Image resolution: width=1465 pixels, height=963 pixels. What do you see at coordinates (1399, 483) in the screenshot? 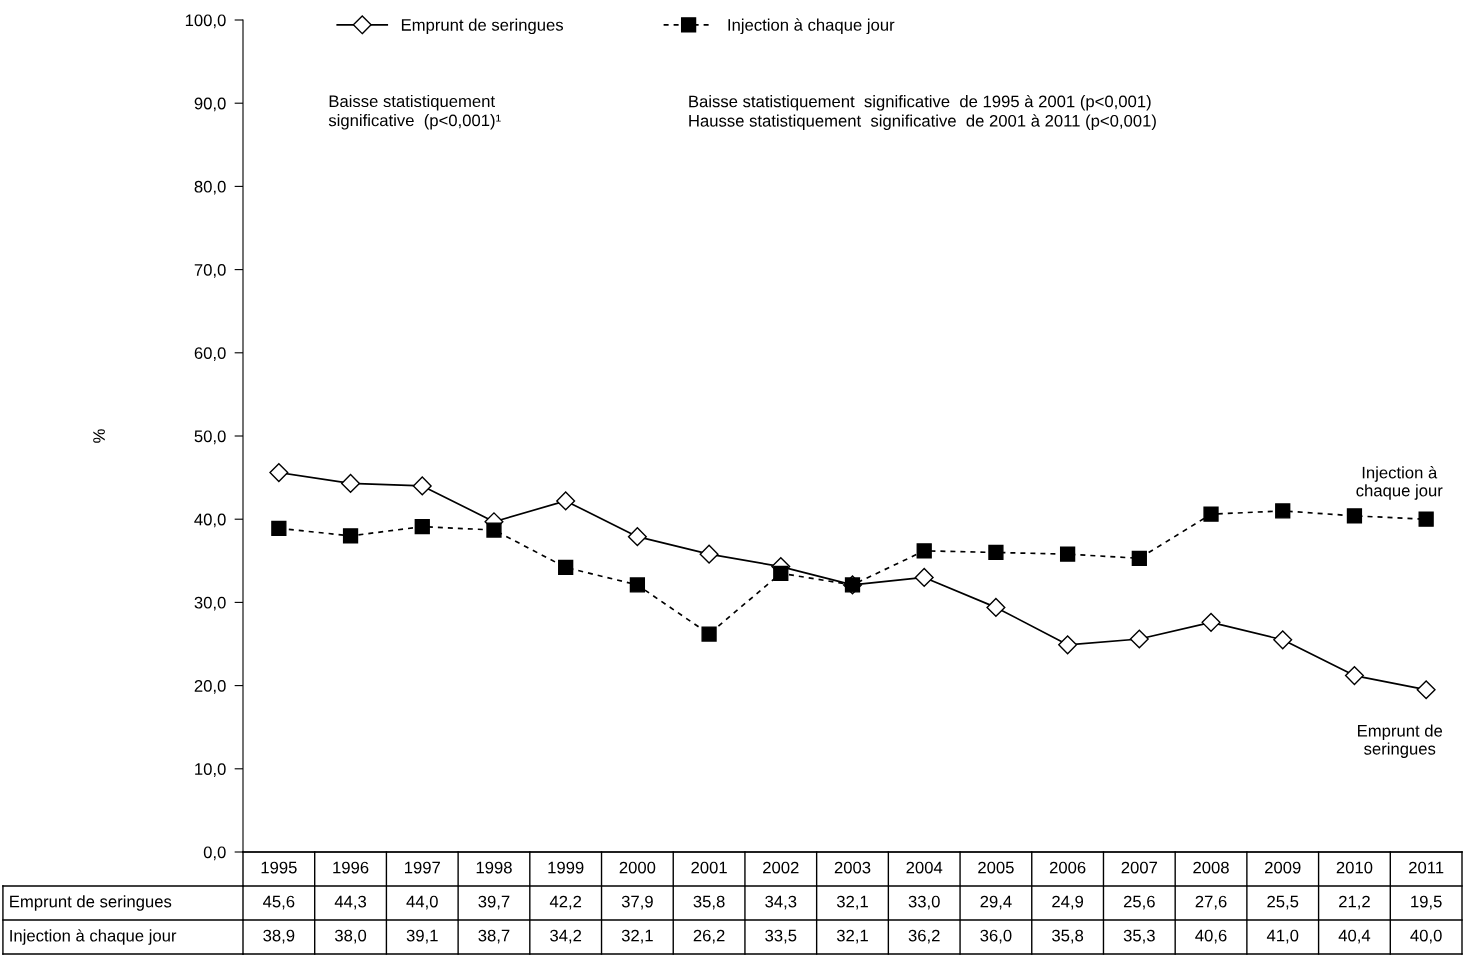
I see `annotation: Injection à chaque jour` at bounding box center [1399, 483].